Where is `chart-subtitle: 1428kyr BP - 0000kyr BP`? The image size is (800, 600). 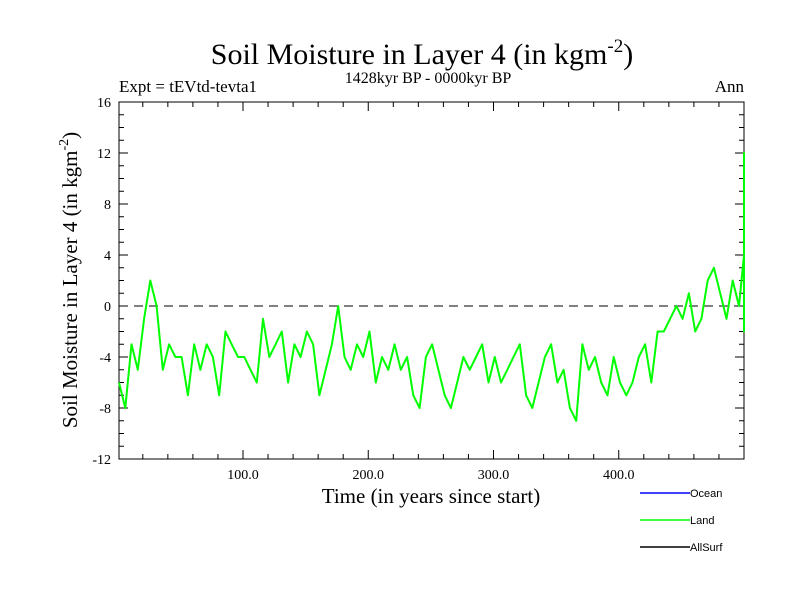 chart-subtitle: 1428kyr BP - 0000kyr BP is located at coordinates (428, 78).